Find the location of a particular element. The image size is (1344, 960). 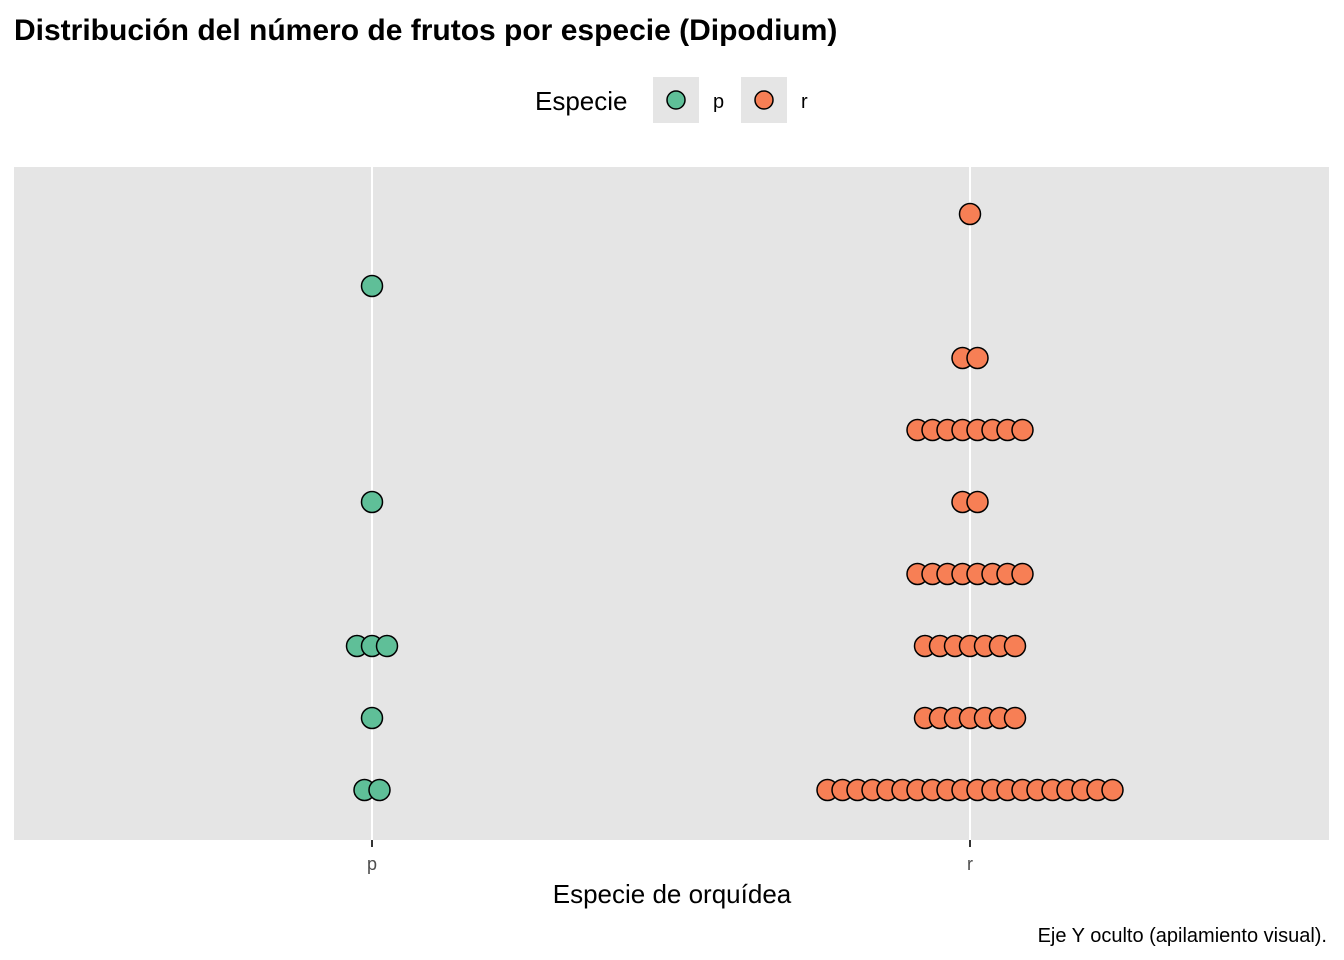

x-axis-label: Especie de orquídea is located at coordinates (672, 894).